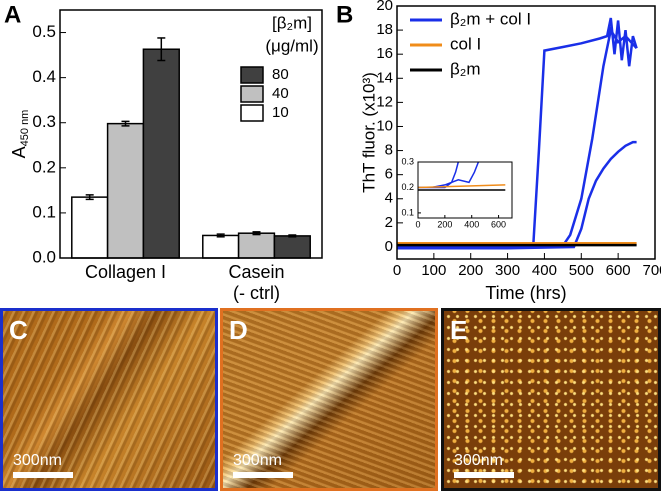 The height and width of the screenshot is (494, 661). What do you see at coordinates (368, 132) in the screenshot?
I see `y-axis-label: ThT fluor. (x10³)` at bounding box center [368, 132].